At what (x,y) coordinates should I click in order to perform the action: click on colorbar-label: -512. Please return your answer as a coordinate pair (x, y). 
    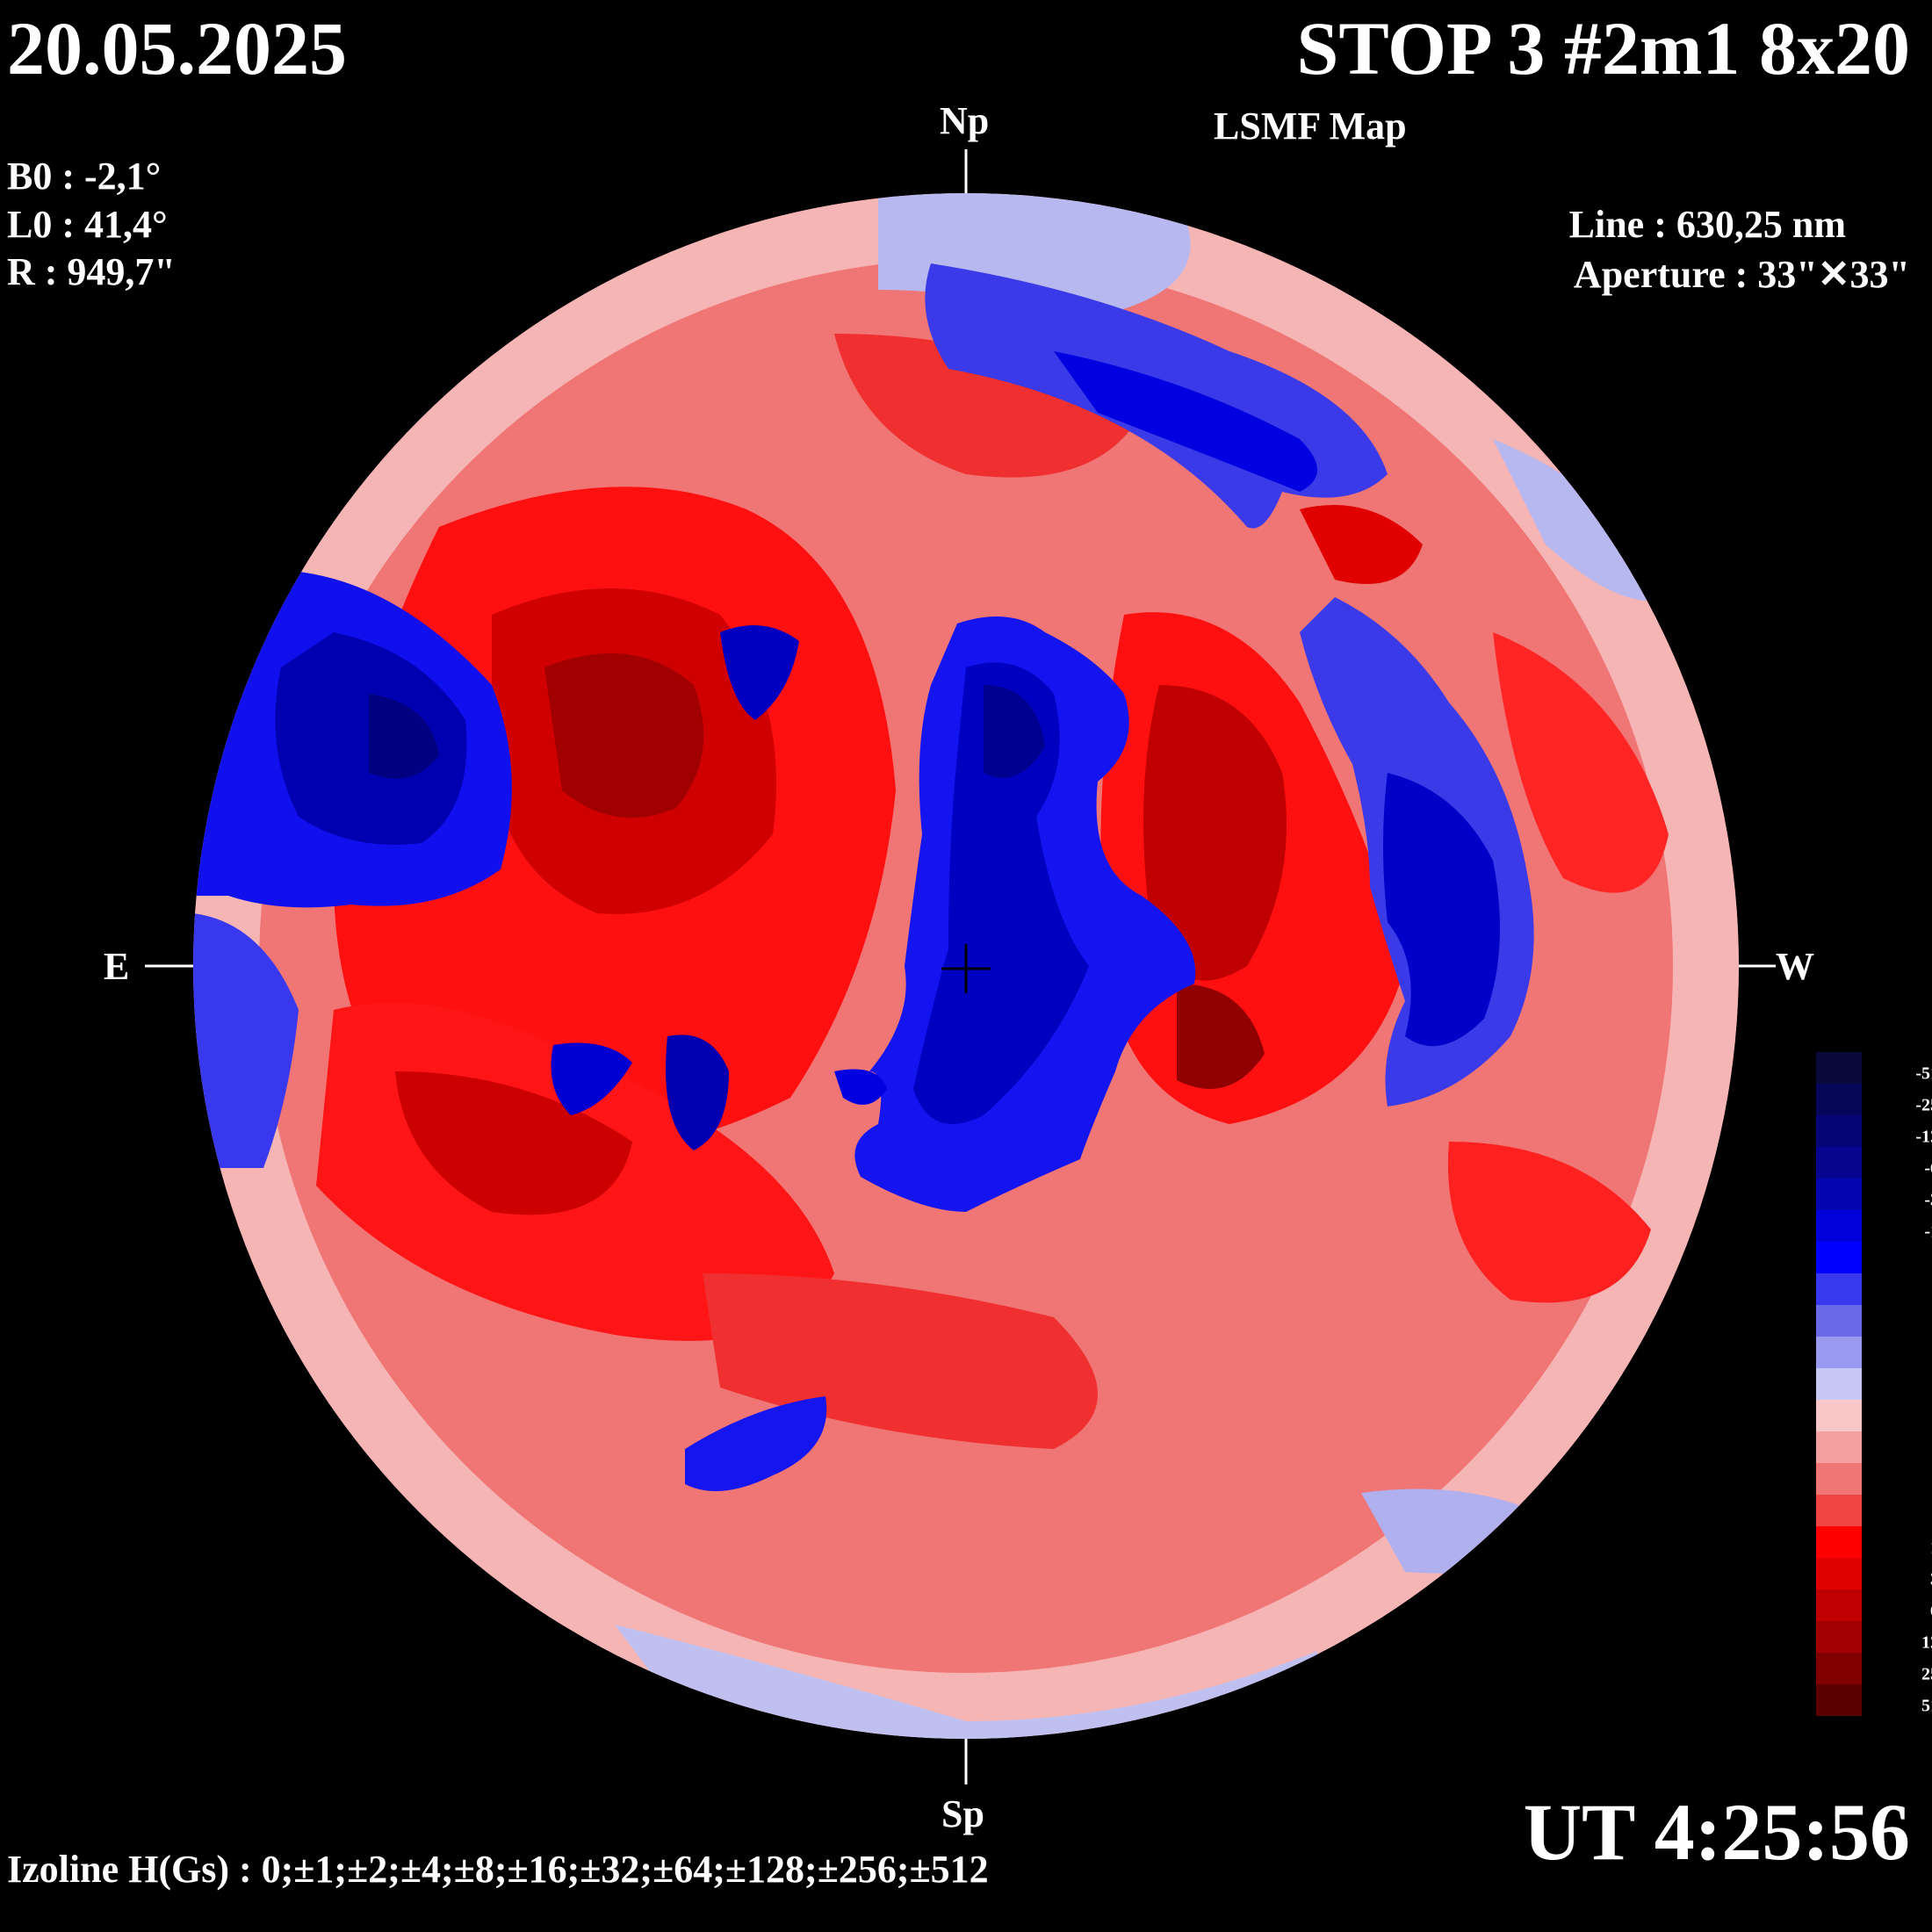
    Looking at the image, I should click on (1924, 1074).